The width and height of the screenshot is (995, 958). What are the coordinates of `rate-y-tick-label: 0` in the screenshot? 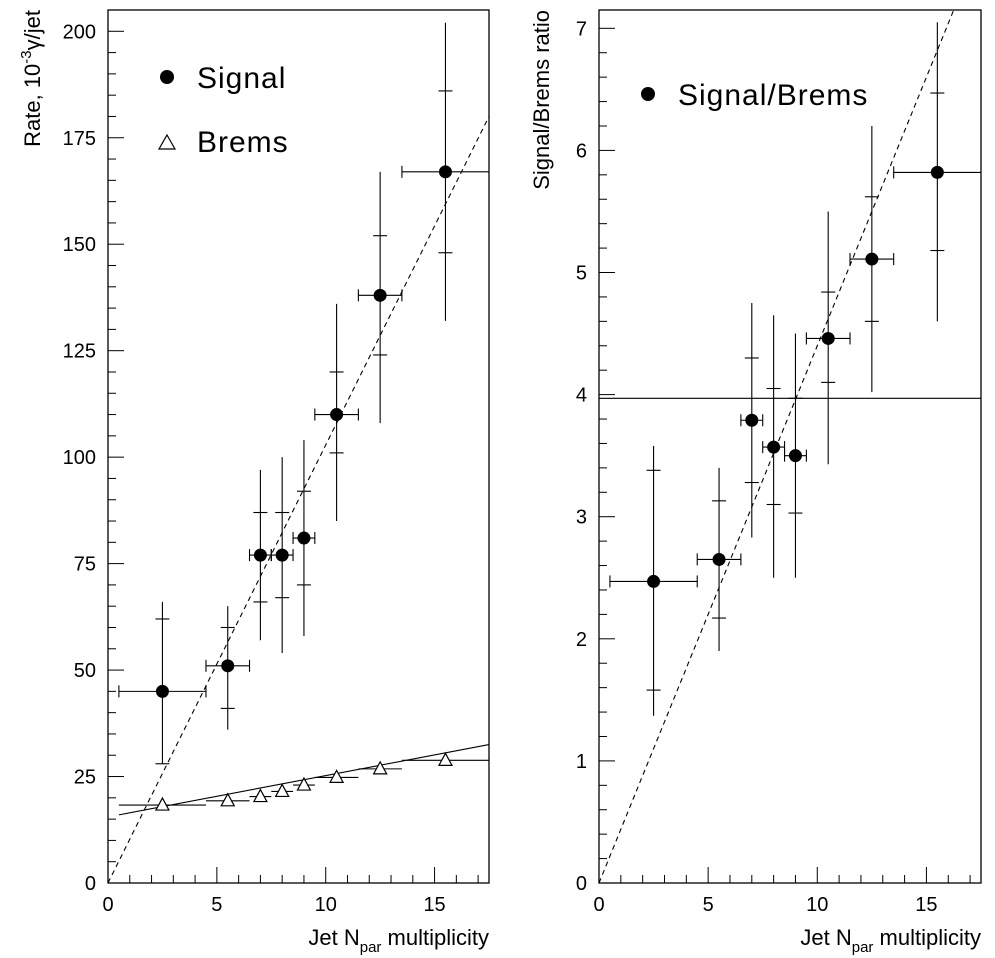 It's located at (90, 884).